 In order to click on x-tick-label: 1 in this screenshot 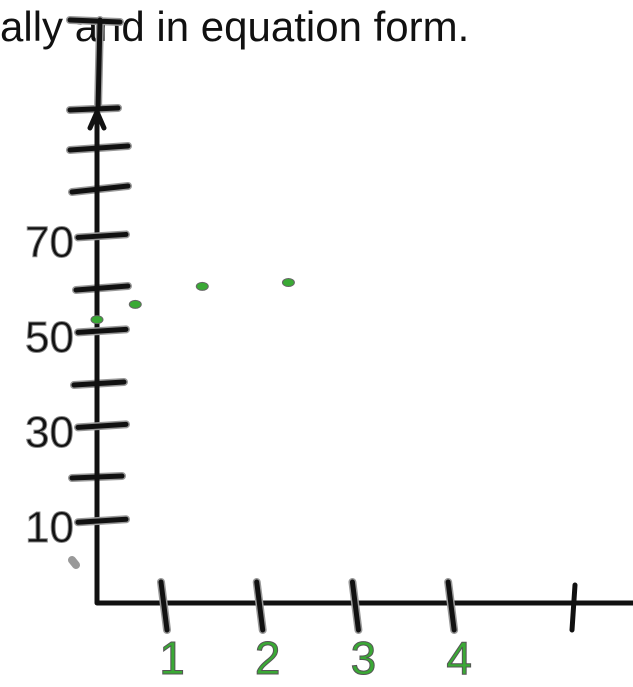, I will do `click(172, 658)`.